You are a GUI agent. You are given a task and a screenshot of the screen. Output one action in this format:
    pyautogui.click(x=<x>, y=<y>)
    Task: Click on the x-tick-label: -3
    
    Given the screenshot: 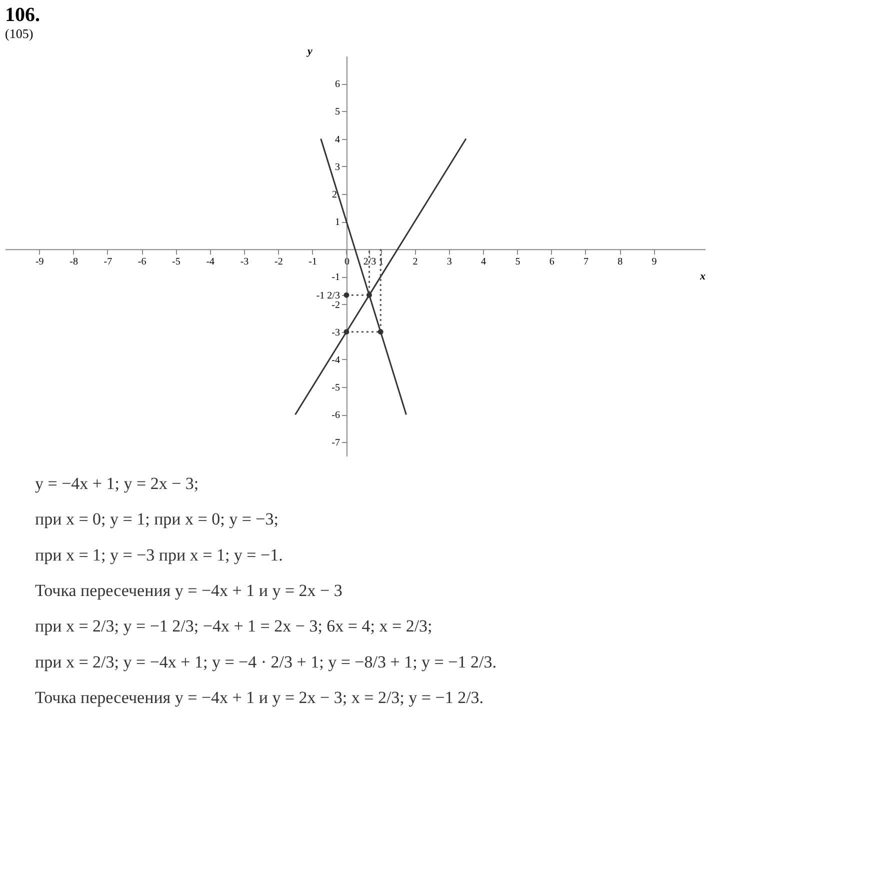 What is the action you would take?
    pyautogui.click(x=244, y=262)
    